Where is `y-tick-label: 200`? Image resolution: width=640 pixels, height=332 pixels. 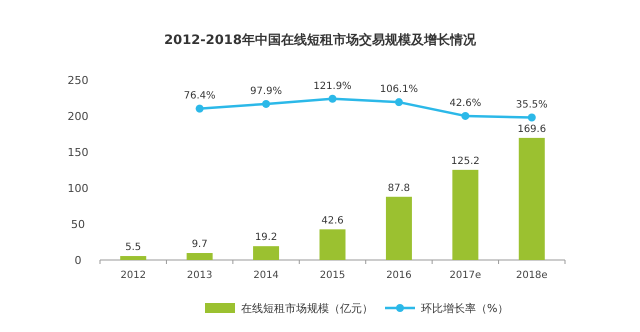
y-tick-label: 200 is located at coordinates (78, 116).